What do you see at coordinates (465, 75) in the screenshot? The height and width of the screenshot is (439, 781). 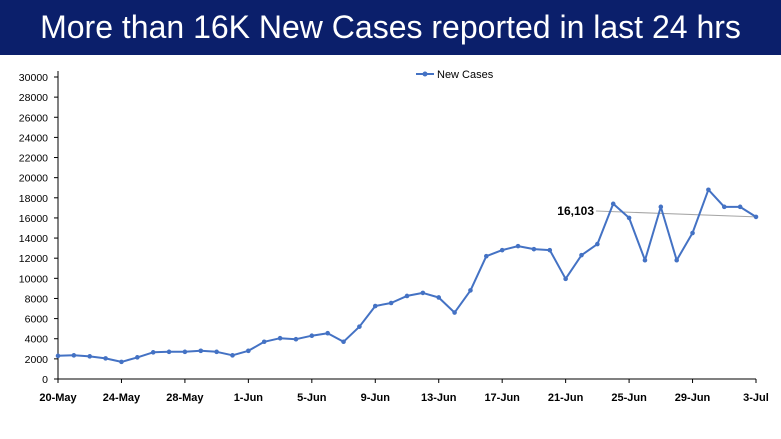 I see `legend-label: New Cases` at bounding box center [465, 75].